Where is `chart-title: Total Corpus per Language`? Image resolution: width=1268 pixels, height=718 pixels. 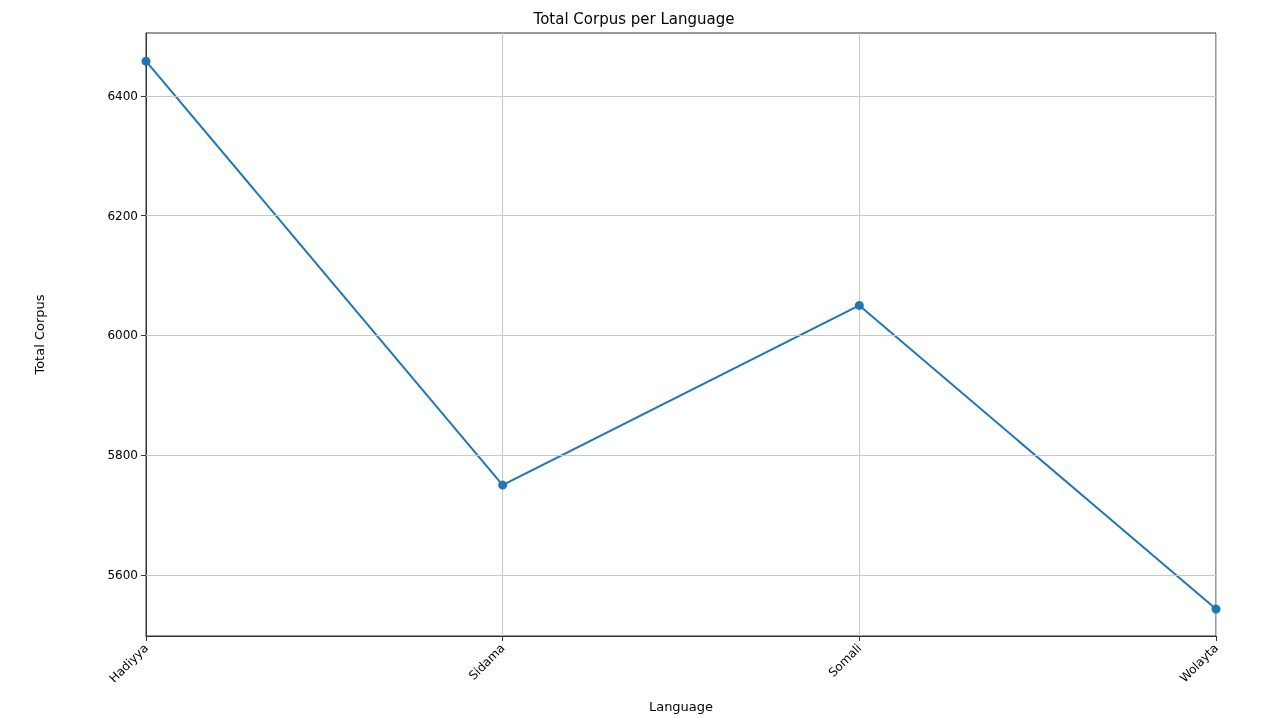
chart-title: Total Corpus per Language is located at coordinates (633, 18).